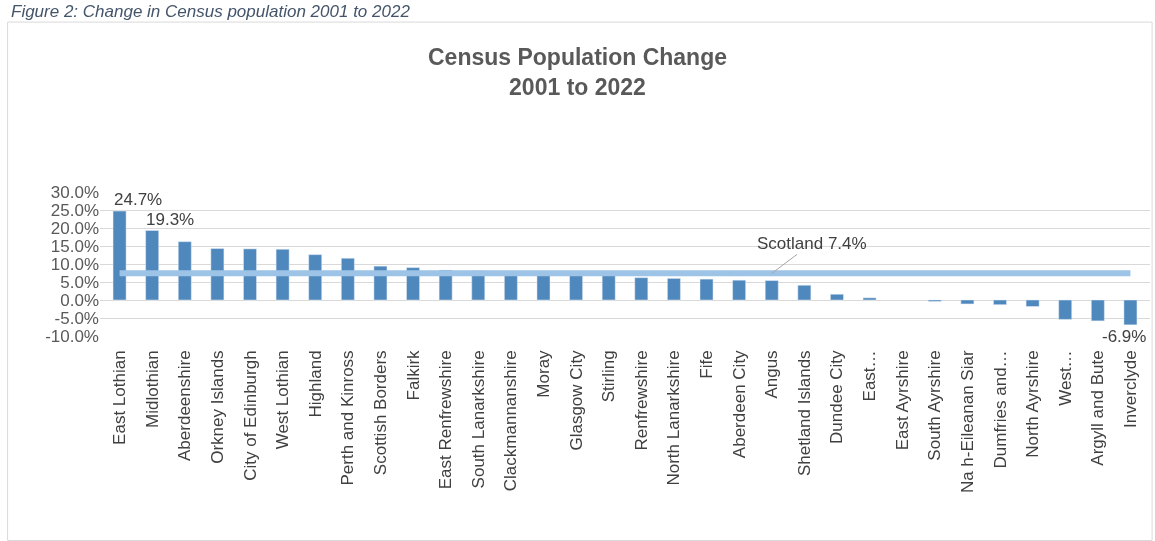 Image resolution: width=1155 pixels, height=541 pixels. Describe the element at coordinates (74, 228) in the screenshot. I see `y-tick-label: 20.0%` at that location.